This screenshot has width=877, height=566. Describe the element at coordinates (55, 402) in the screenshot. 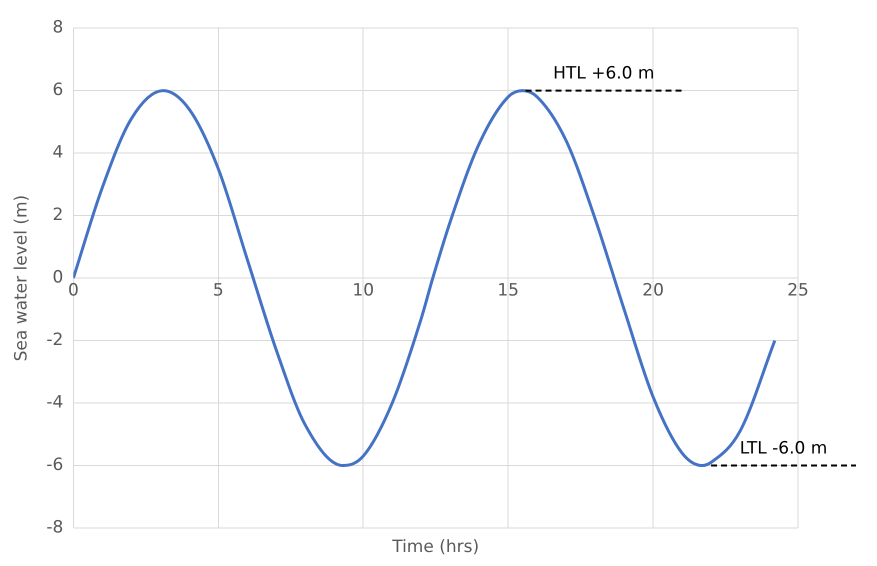

I see `y-tick-label: -4` at that location.